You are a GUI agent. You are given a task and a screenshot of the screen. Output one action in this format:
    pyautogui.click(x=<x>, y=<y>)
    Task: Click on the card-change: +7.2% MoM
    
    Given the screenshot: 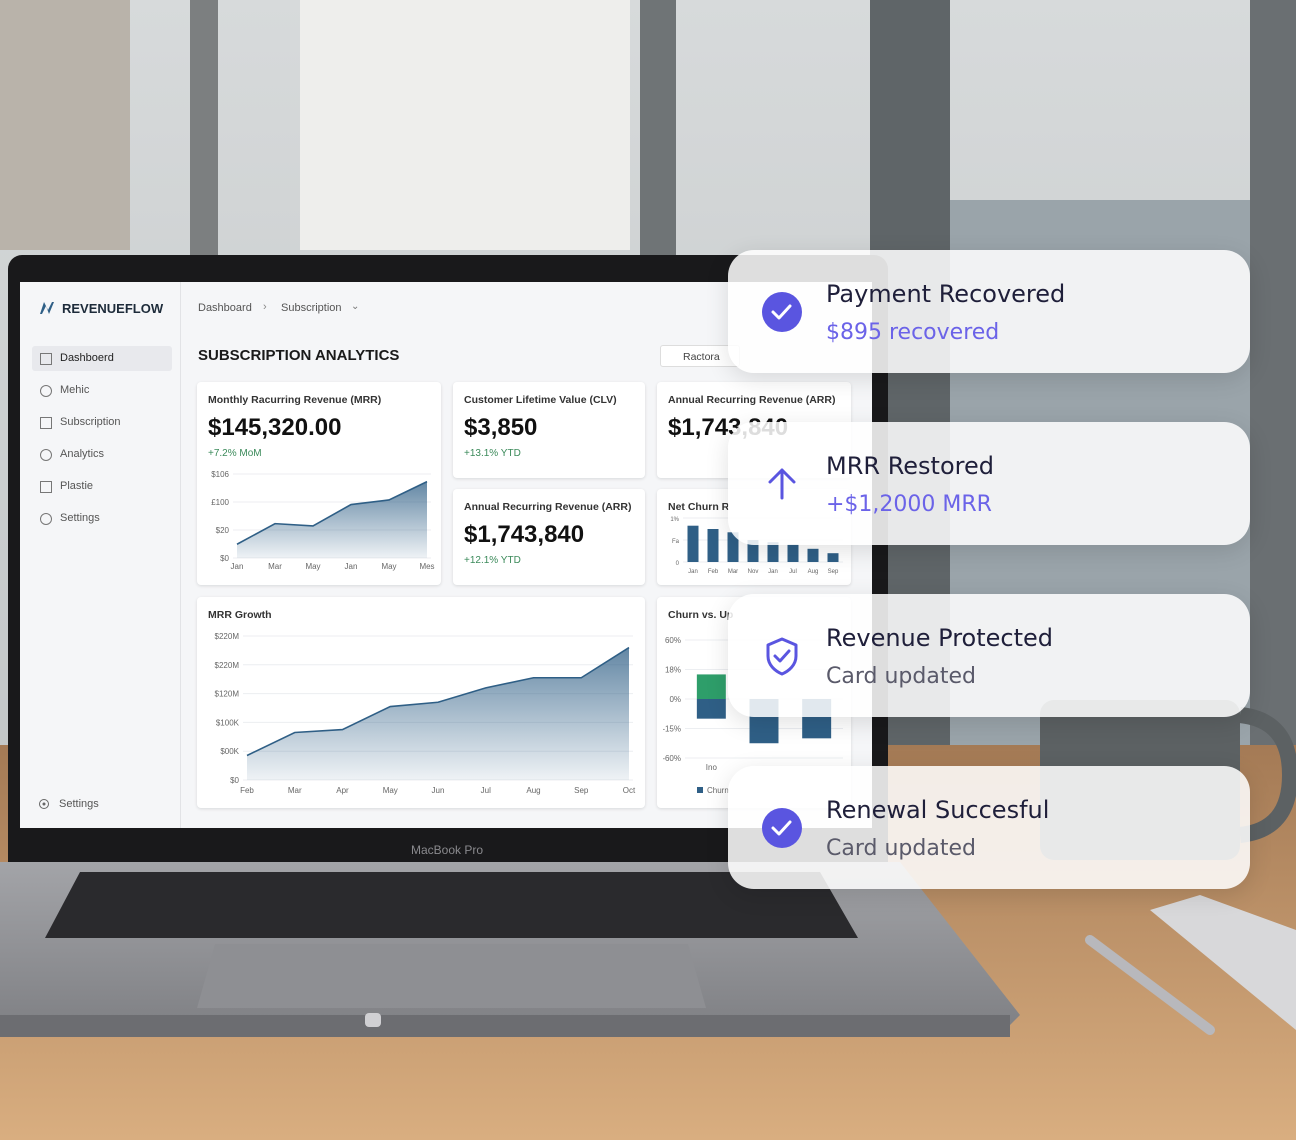 What is the action you would take?
    pyautogui.click(x=235, y=453)
    